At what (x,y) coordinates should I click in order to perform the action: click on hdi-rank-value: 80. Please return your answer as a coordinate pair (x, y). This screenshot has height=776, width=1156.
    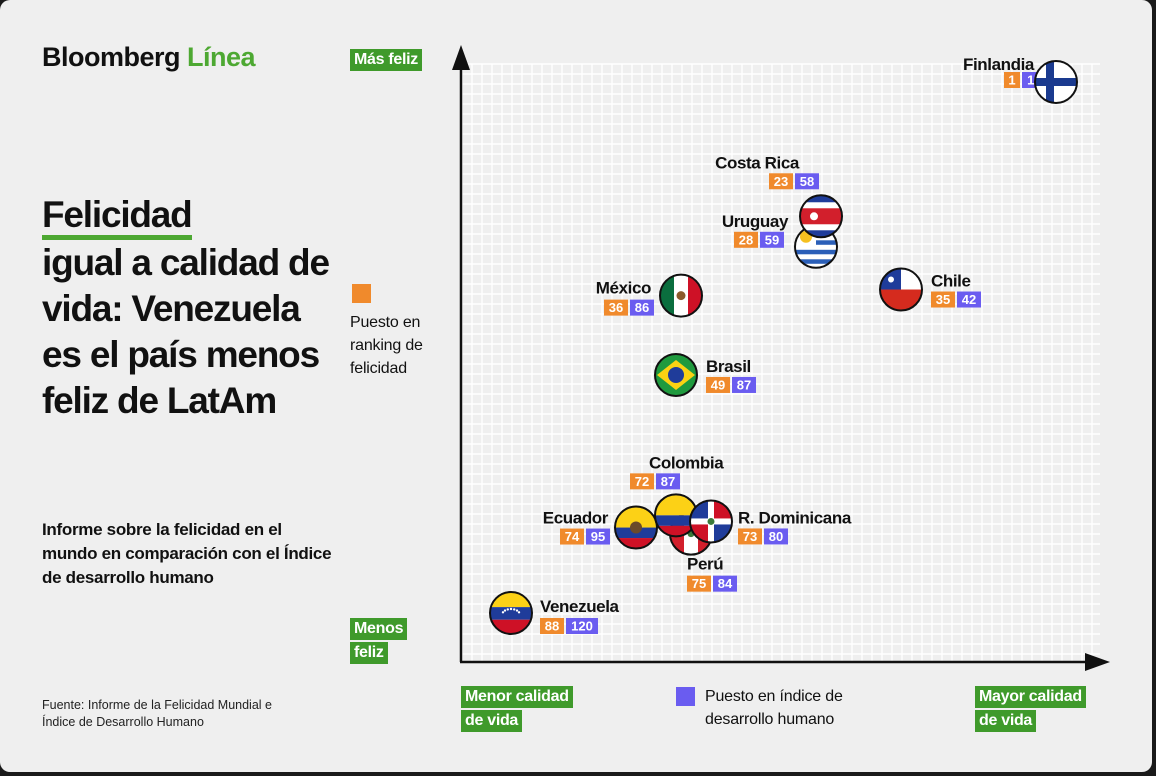
    Looking at the image, I should click on (776, 536).